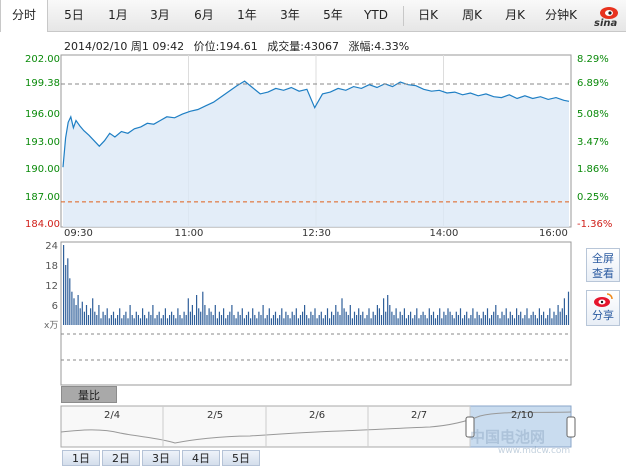  I want to click on share-button: 分享, so click(603, 308).